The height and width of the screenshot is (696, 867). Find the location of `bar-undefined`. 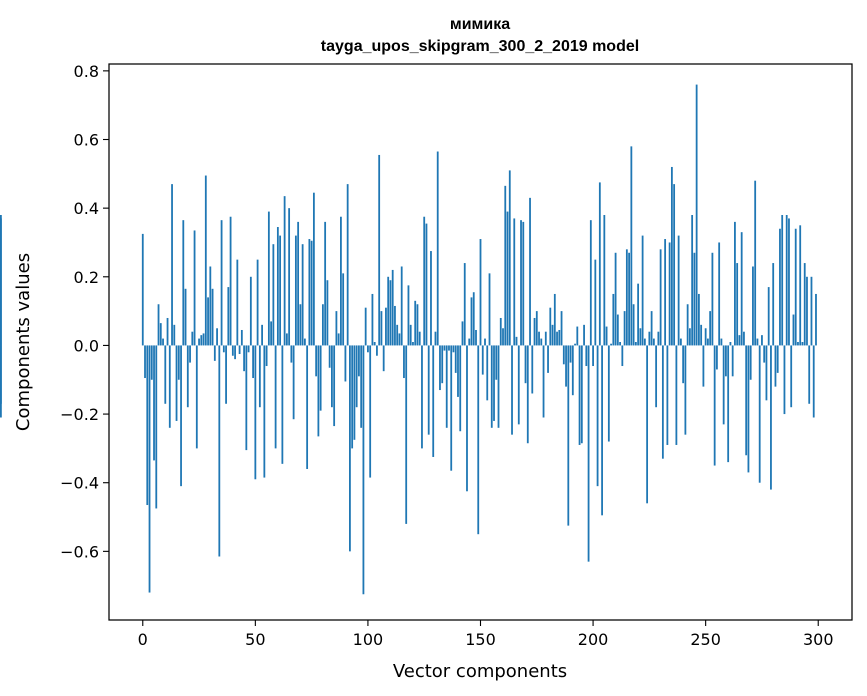

bar-undefined is located at coordinates (1, 282).